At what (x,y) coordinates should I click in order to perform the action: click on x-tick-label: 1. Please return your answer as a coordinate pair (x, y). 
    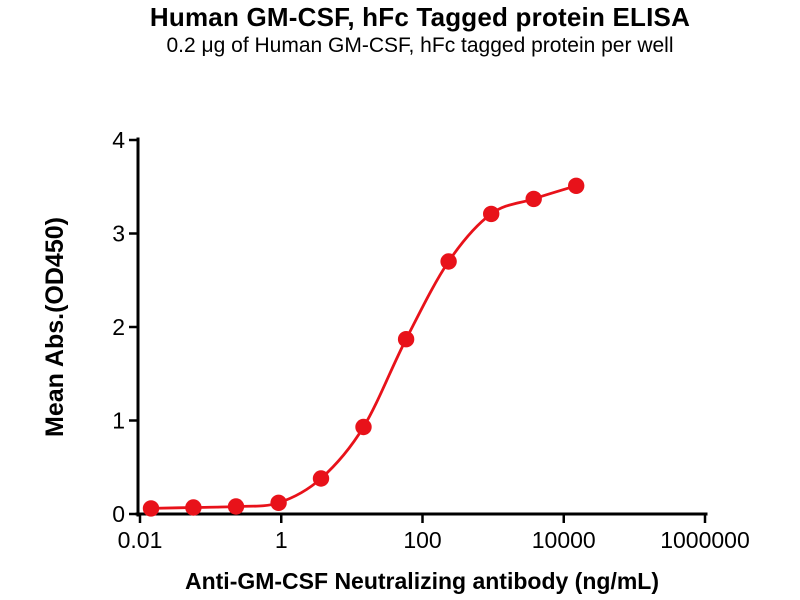
    Looking at the image, I should click on (281, 540).